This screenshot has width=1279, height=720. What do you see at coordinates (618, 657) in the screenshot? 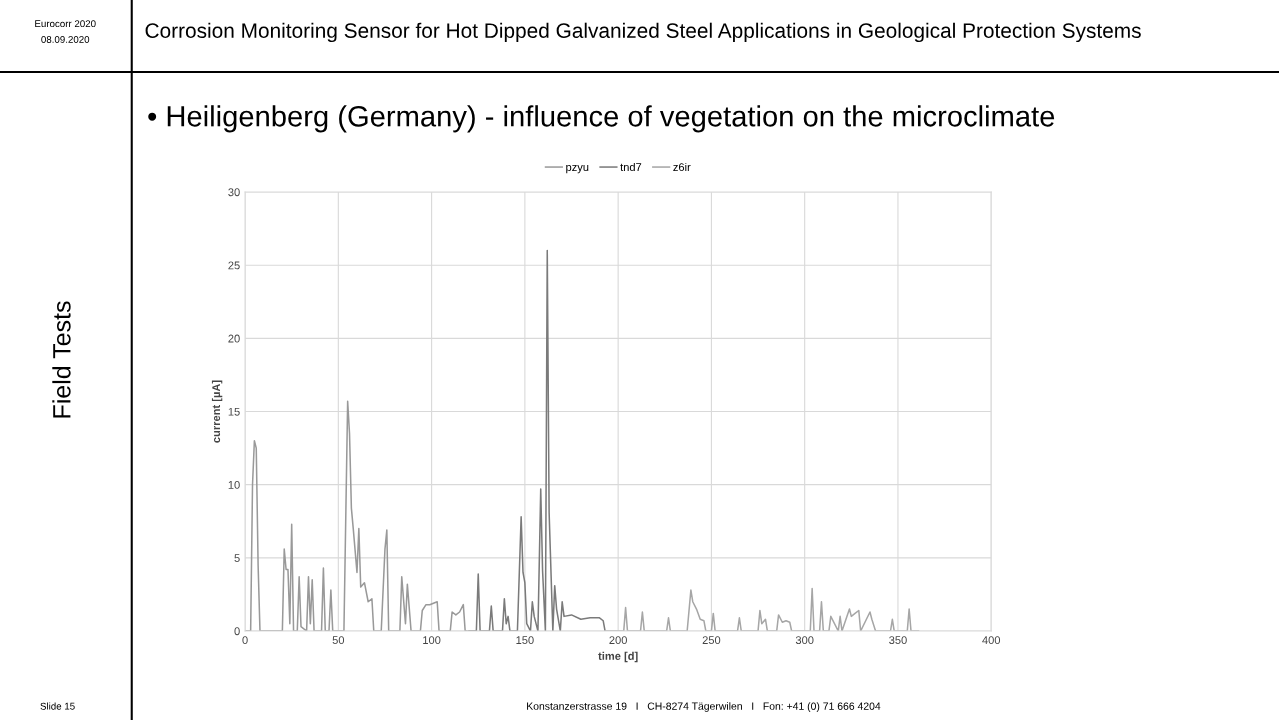
I see `x-axis-title: time [d]` at bounding box center [618, 657].